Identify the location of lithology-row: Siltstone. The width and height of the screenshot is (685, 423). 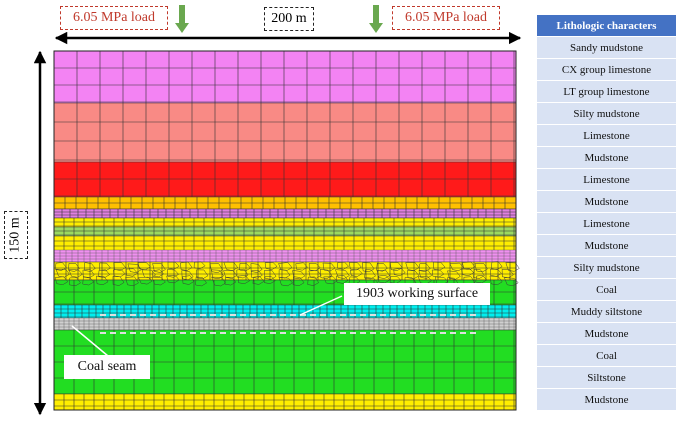
(606, 378).